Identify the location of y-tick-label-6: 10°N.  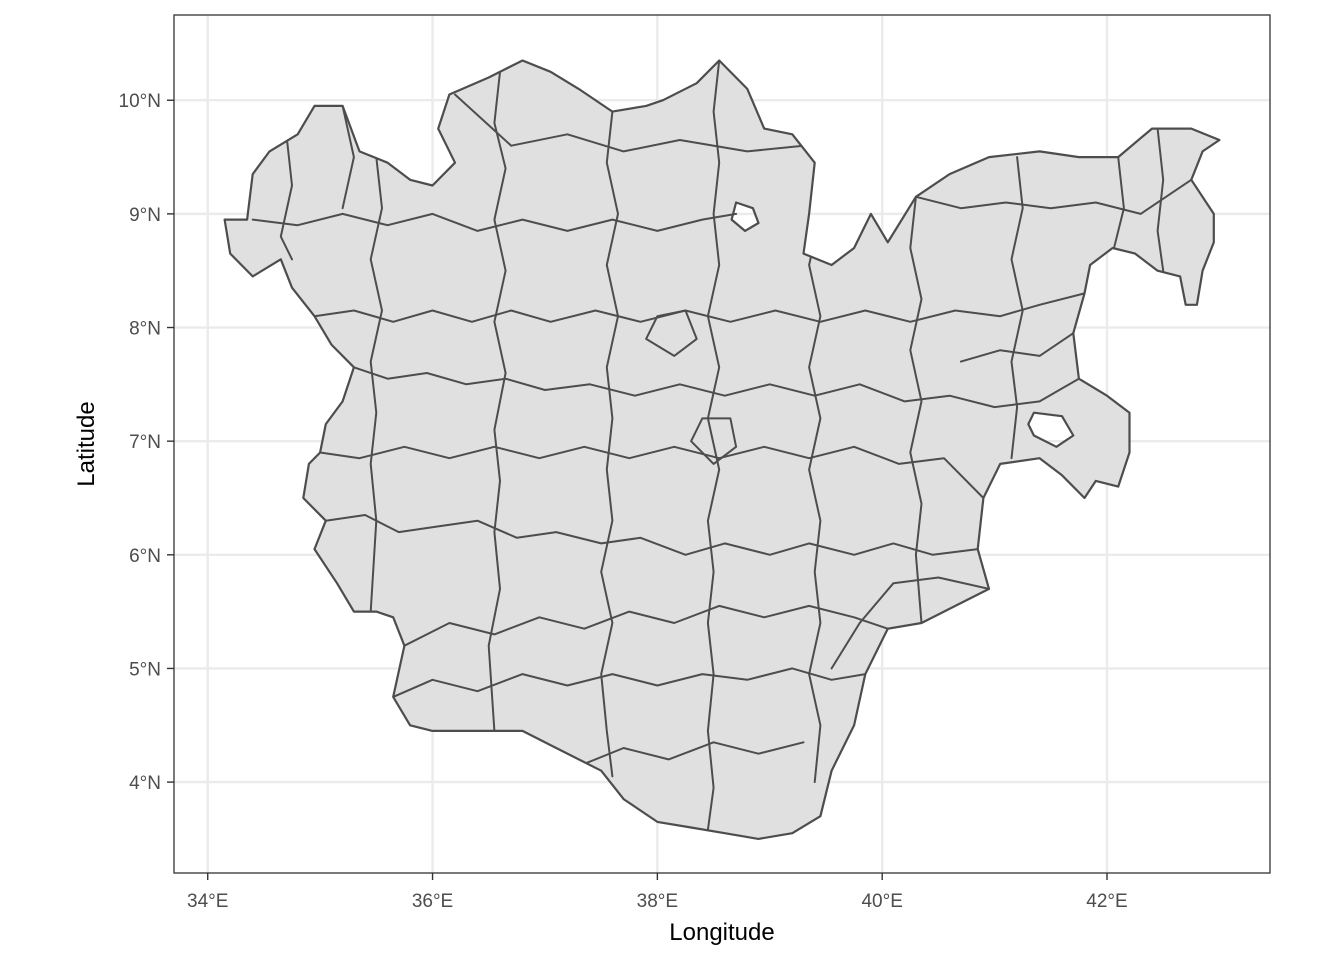
(140, 101).